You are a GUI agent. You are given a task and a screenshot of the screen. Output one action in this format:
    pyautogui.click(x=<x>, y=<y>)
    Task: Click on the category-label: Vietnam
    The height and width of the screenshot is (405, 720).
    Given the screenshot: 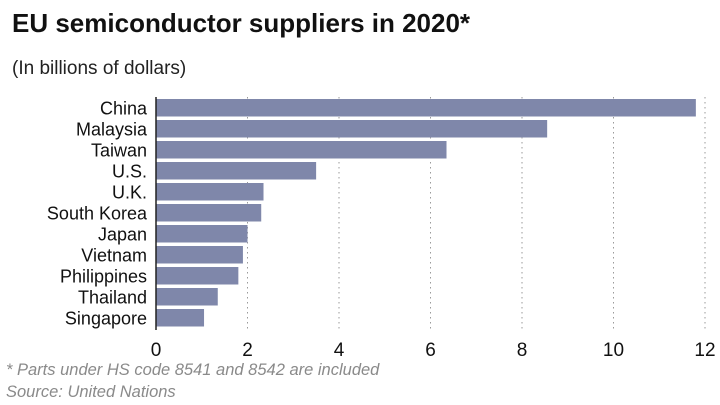 What is the action you would take?
    pyautogui.click(x=114, y=255)
    